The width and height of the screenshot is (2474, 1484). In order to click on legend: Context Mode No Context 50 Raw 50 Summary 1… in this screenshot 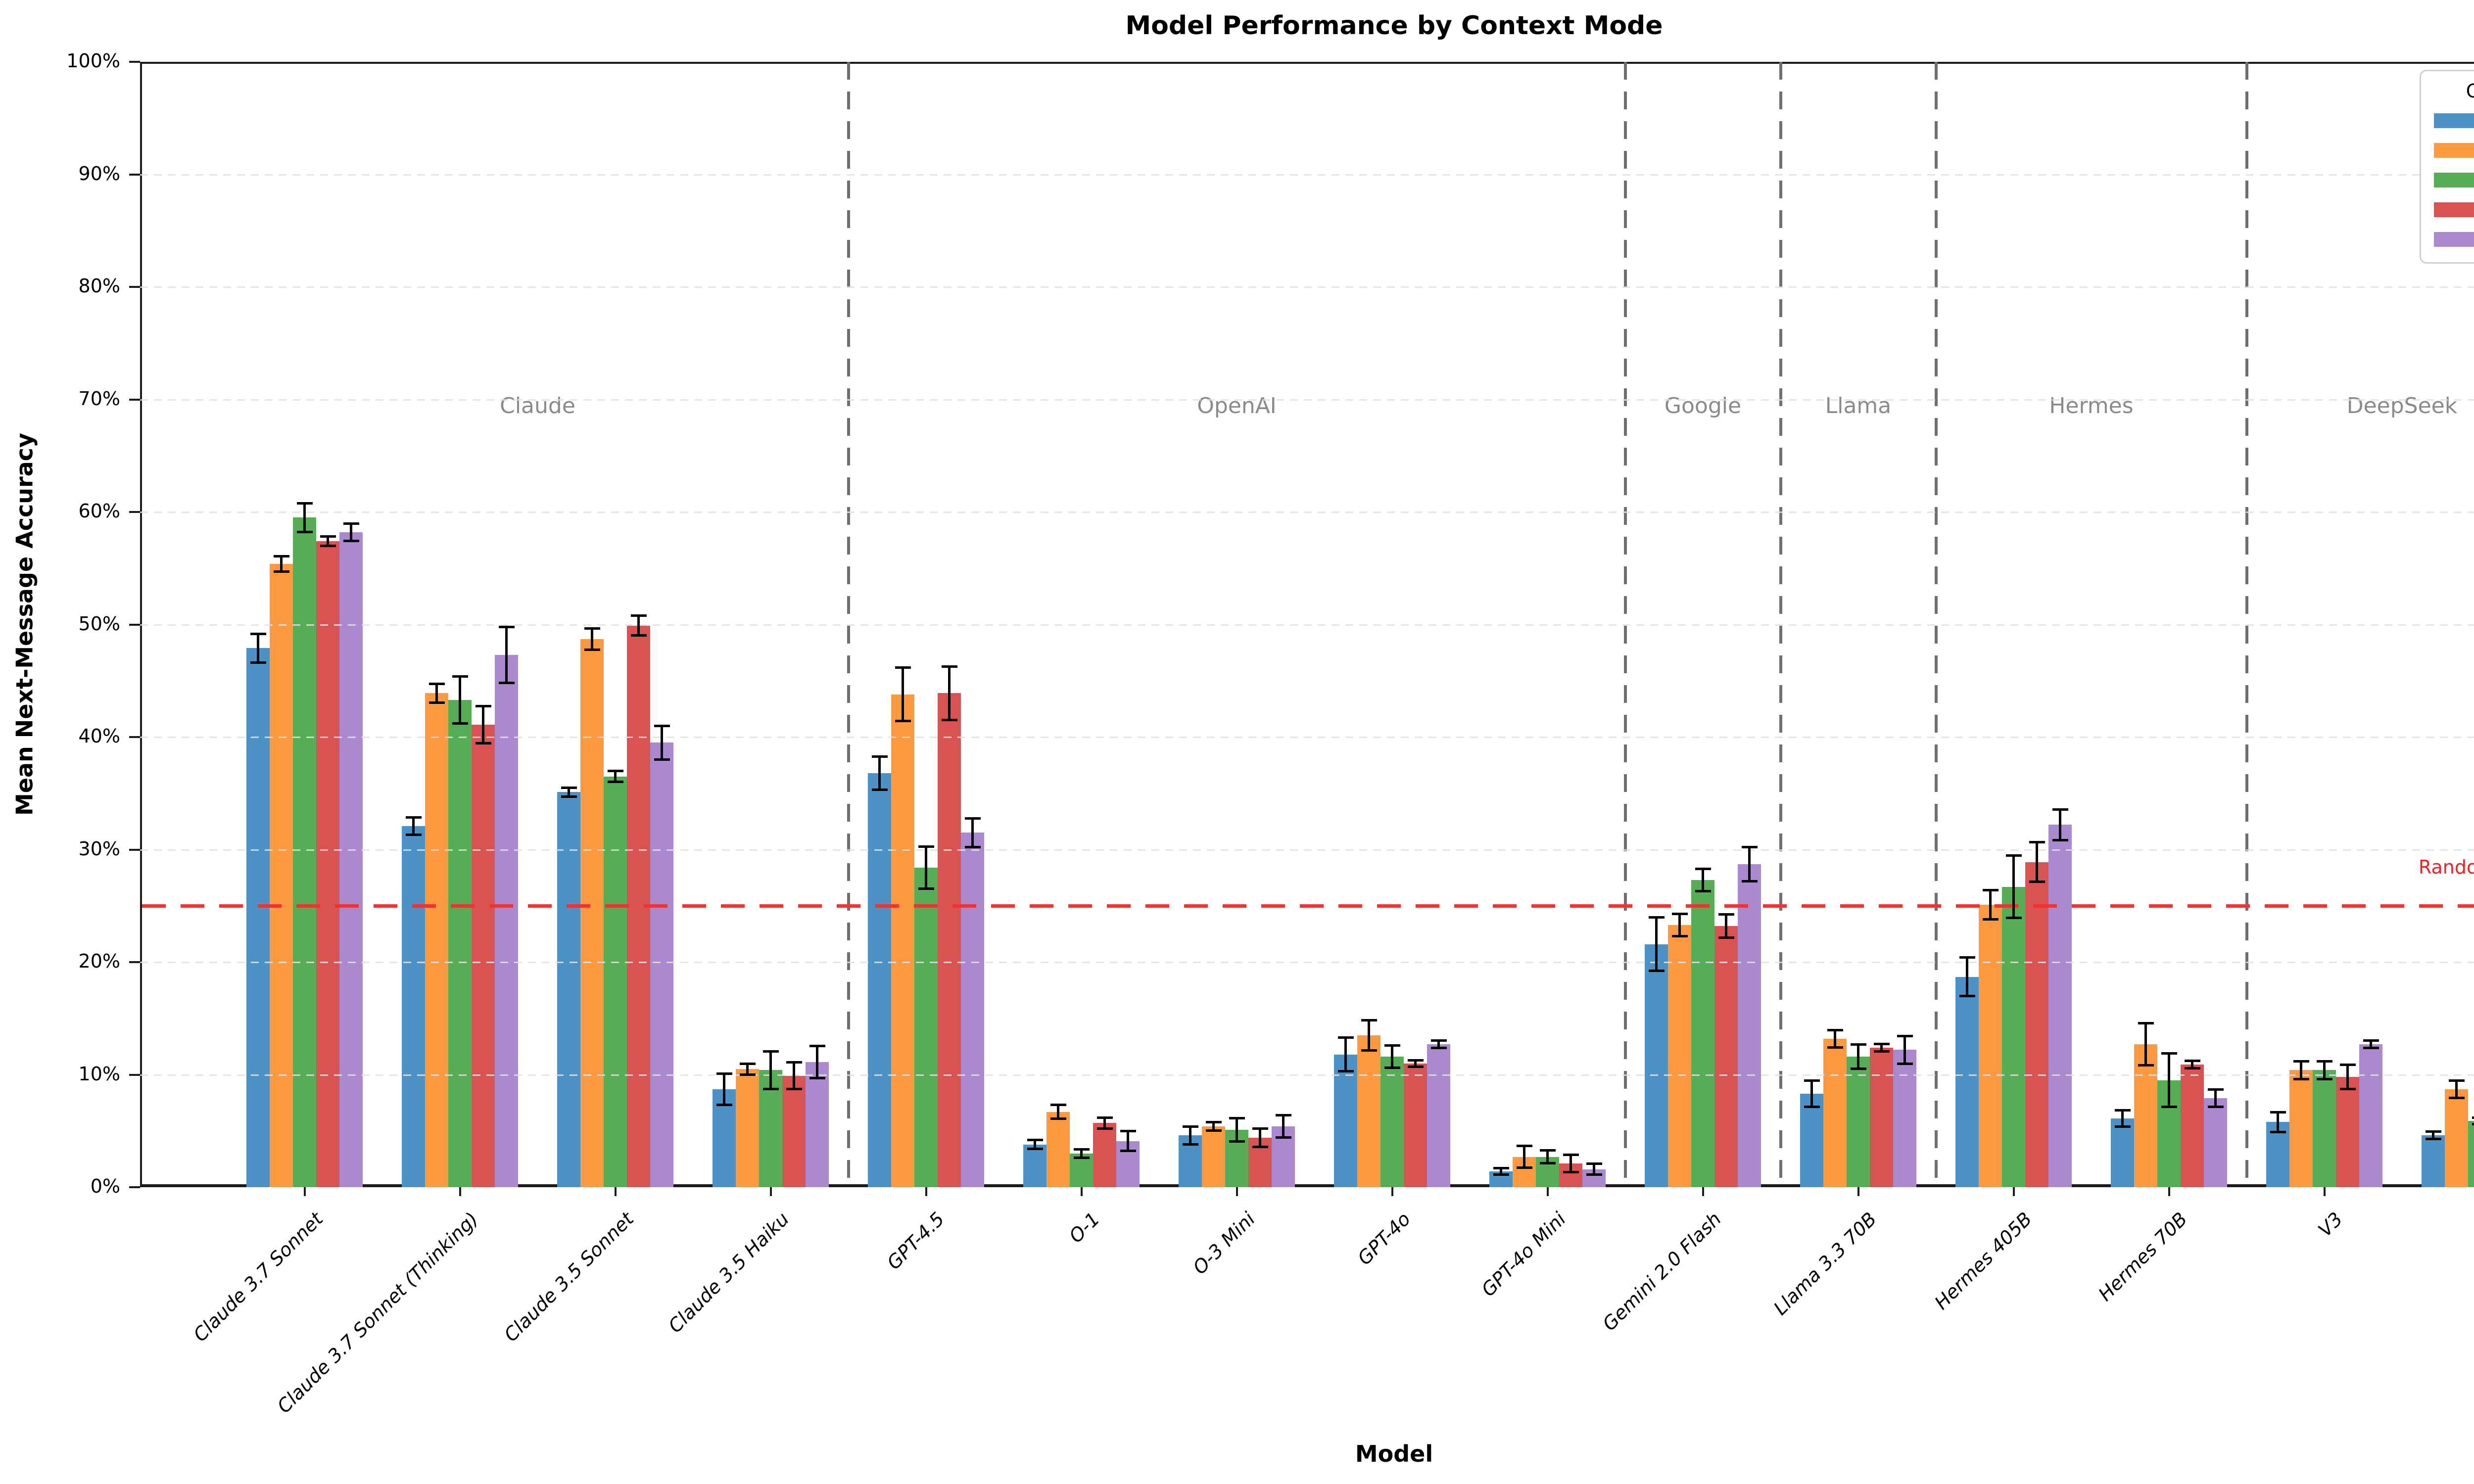, I will do `click(2447, 167)`.